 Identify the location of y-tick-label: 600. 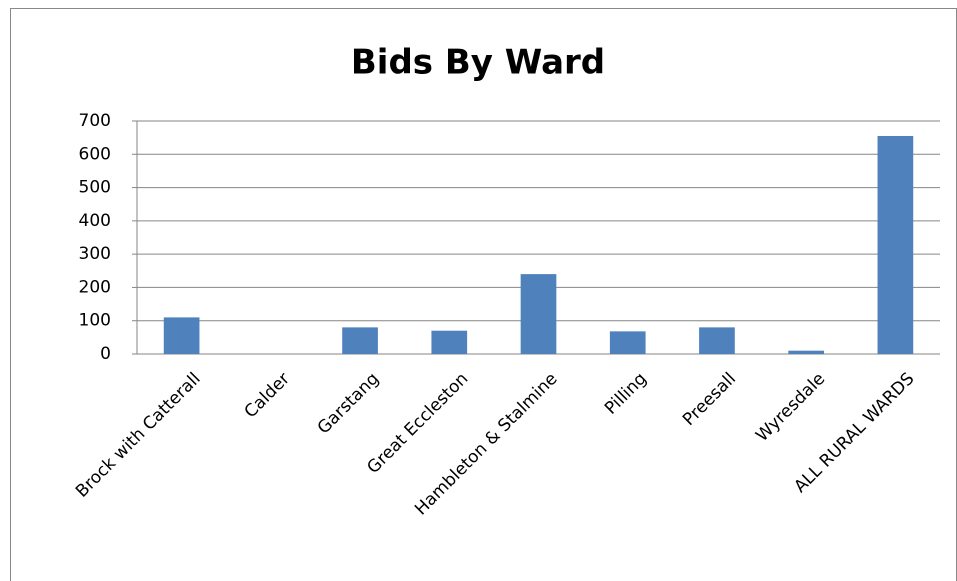
(95, 154).